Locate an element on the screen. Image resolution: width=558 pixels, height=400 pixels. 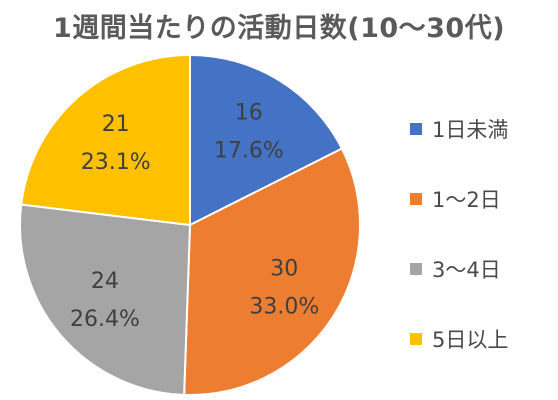
legend-label: 5日以上 is located at coordinates (470, 340).